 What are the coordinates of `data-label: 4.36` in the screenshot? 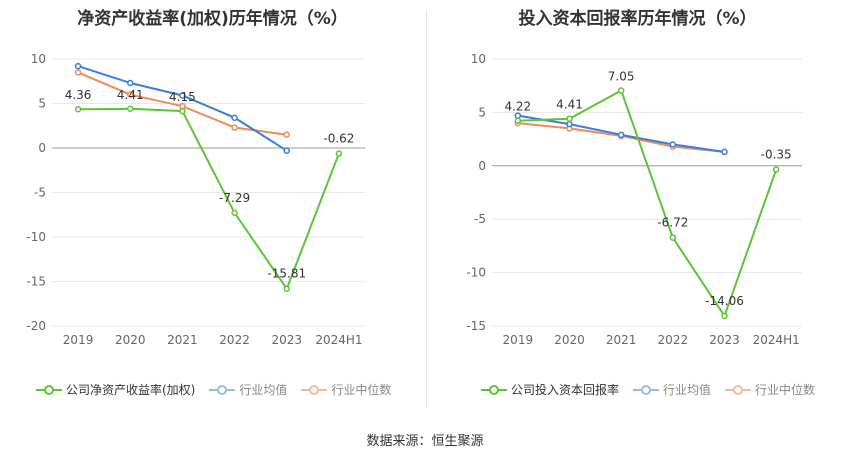 It's located at (78, 95).